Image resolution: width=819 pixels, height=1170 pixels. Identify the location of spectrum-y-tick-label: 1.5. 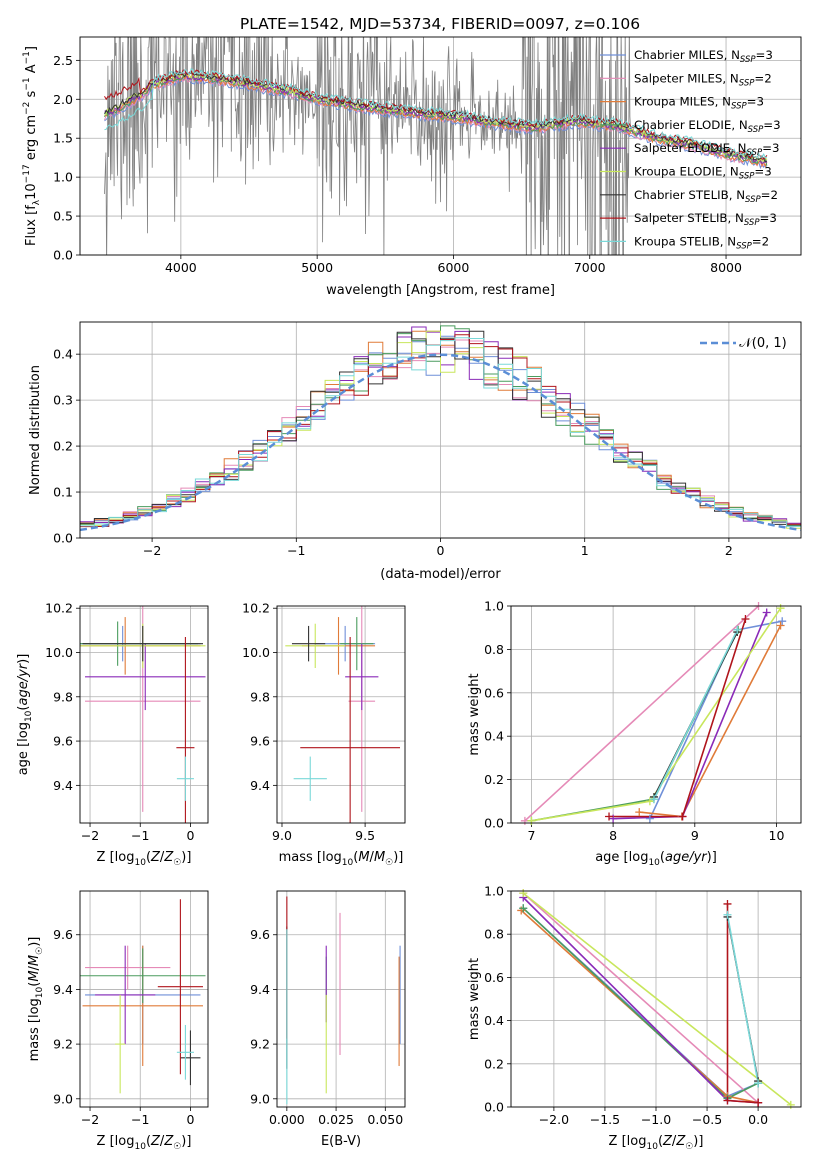
(63, 138).